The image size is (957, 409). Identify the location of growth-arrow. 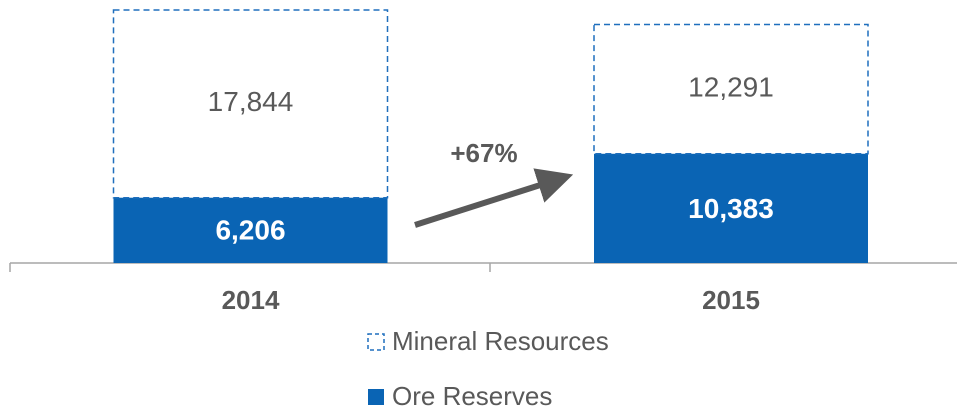
(494, 198).